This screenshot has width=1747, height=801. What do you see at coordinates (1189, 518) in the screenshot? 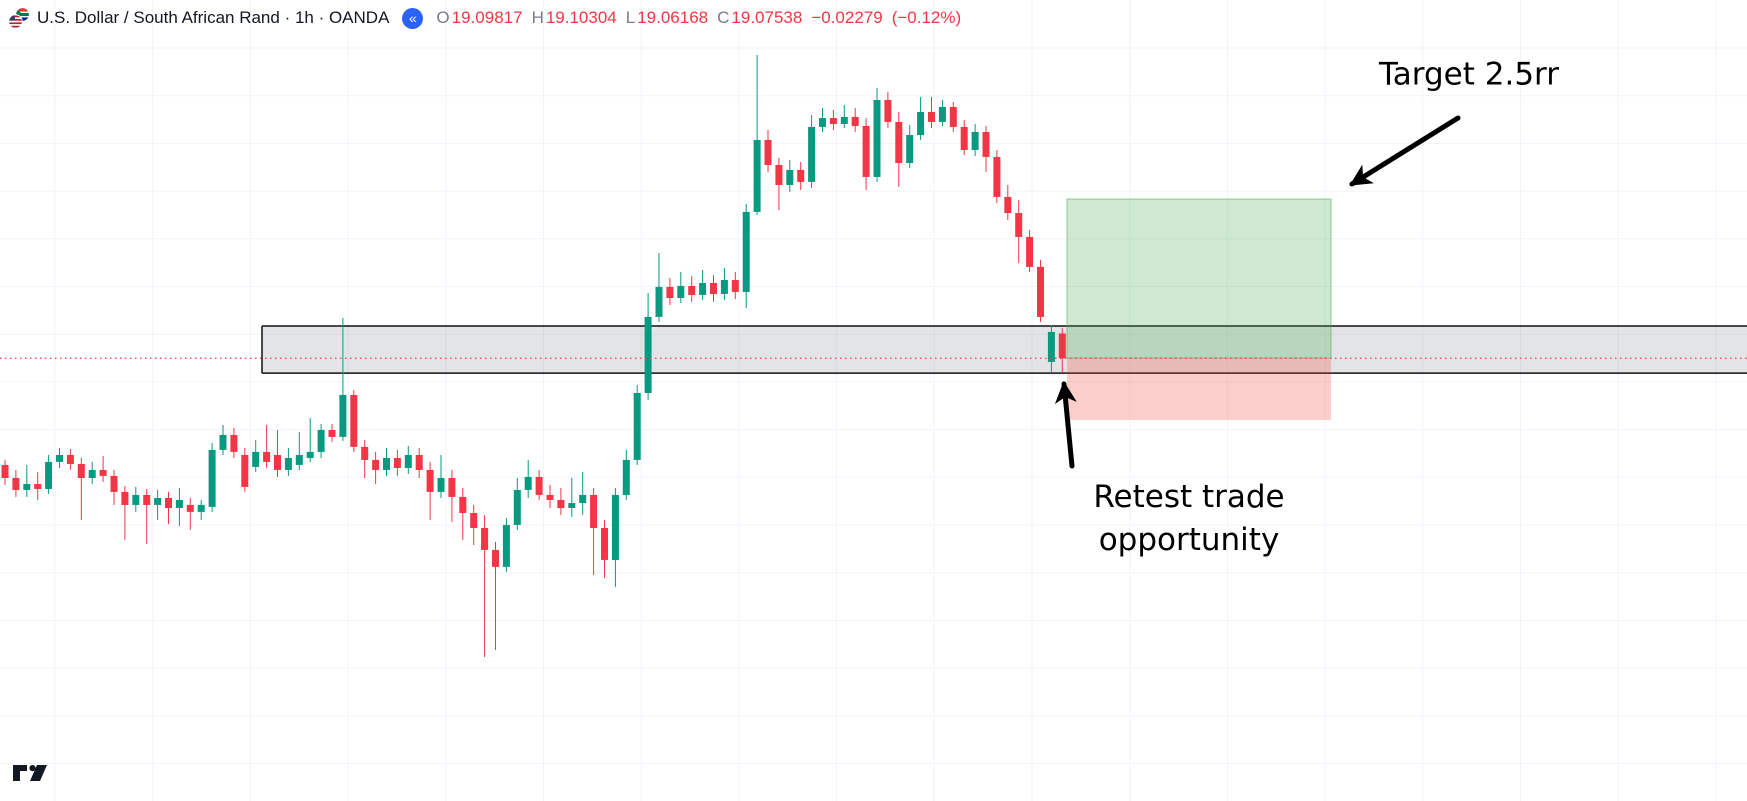
I see `retest-annotation-label: Retest trade opportunity` at bounding box center [1189, 518].